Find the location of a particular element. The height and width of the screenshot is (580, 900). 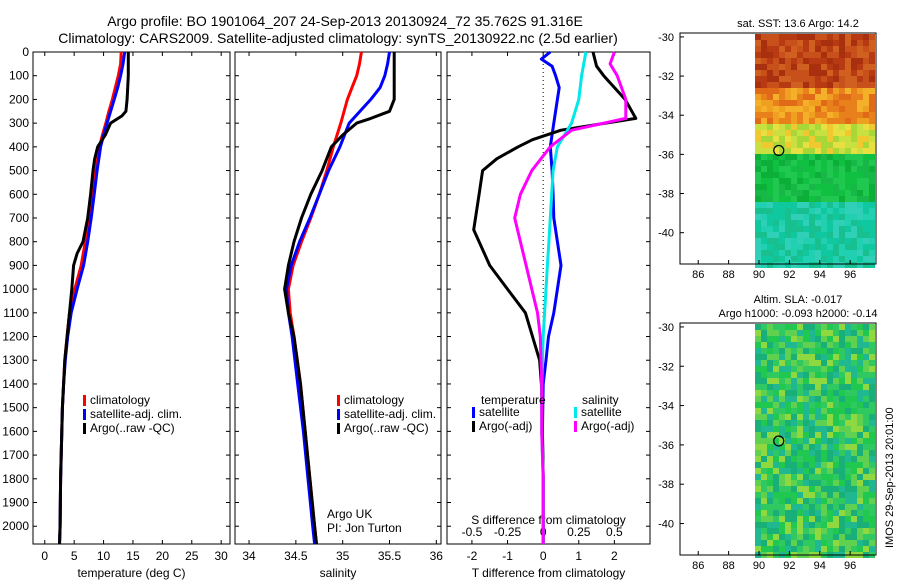

legend-label: Argo(-adj) is located at coordinates (505, 426).